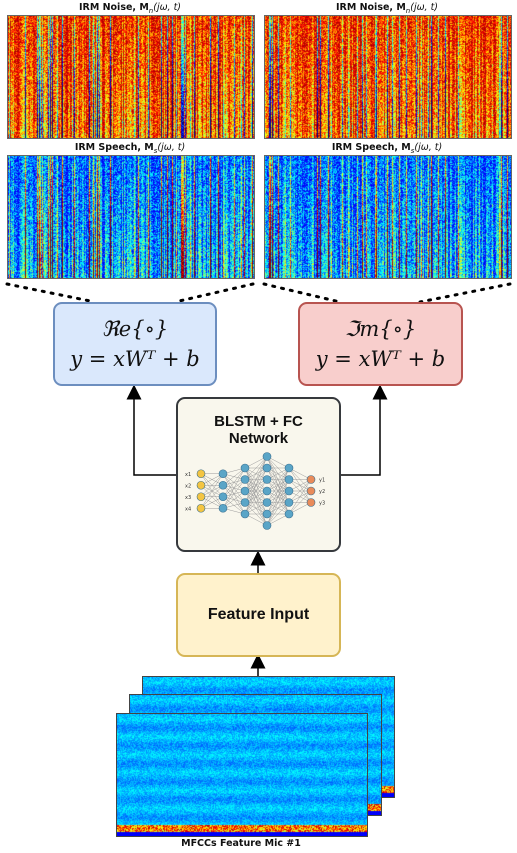 This screenshot has height=853, width=517. I want to click on arrow-network-to-imag, so click(364, 430).